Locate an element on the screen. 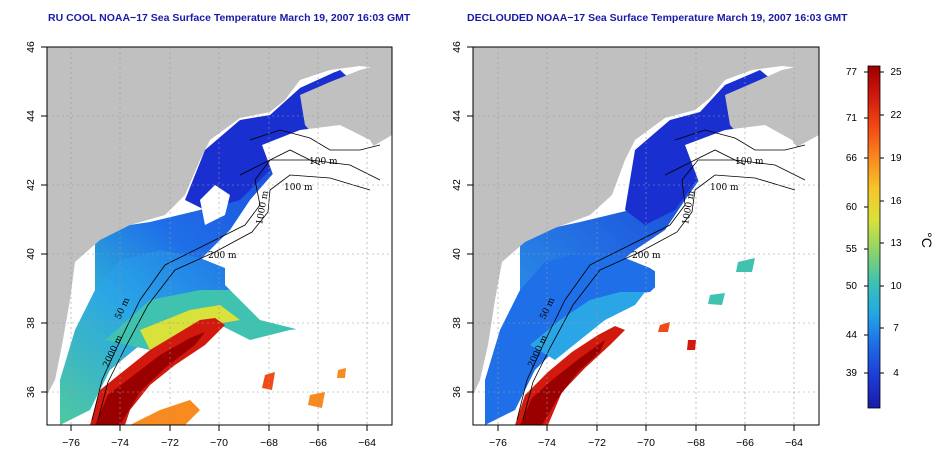 The image size is (950, 475). celsius-tick-label: 4 is located at coordinates (896, 373).